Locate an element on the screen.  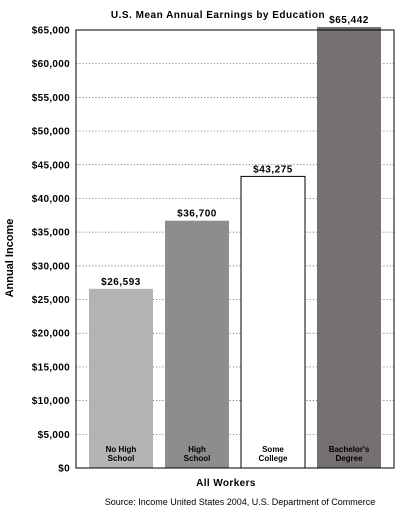
x-axis-label: All Workers is located at coordinates (226, 483).